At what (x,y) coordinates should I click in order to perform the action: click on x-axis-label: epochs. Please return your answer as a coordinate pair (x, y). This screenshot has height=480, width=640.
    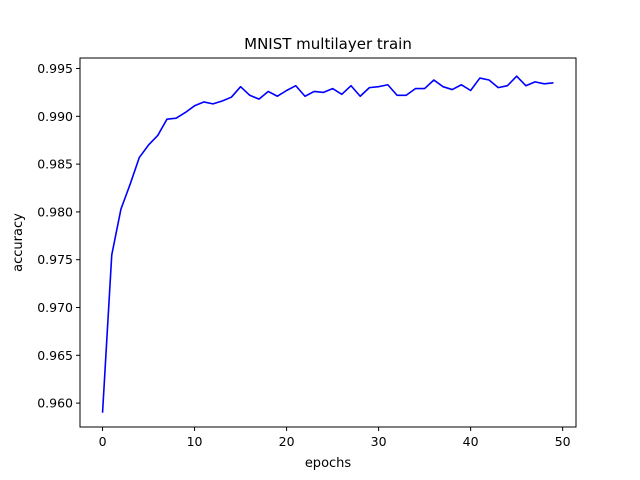
    Looking at the image, I should click on (328, 463).